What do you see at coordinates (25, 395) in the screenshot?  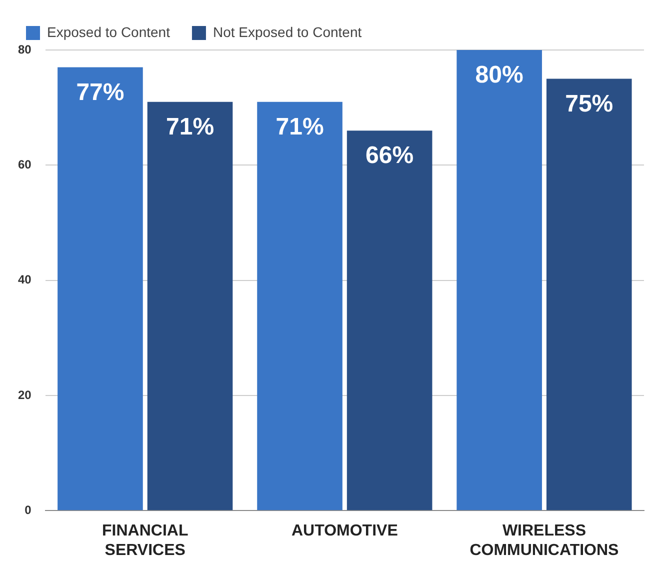 I see `y-tick-label: 20` at bounding box center [25, 395].